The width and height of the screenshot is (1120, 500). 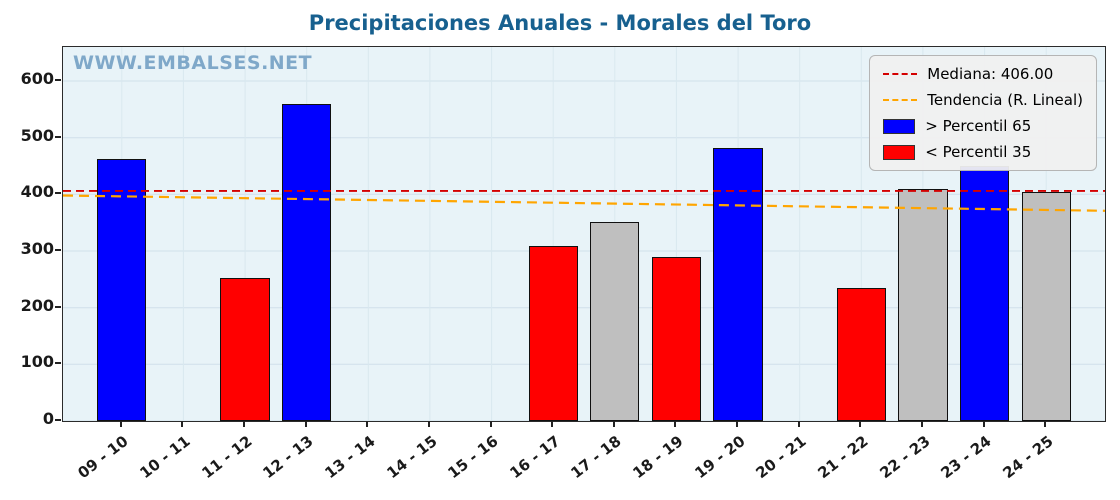 What do you see at coordinates (165, 457) in the screenshot?
I see `x-tick-label: 10 - 11` at bounding box center [165, 457].